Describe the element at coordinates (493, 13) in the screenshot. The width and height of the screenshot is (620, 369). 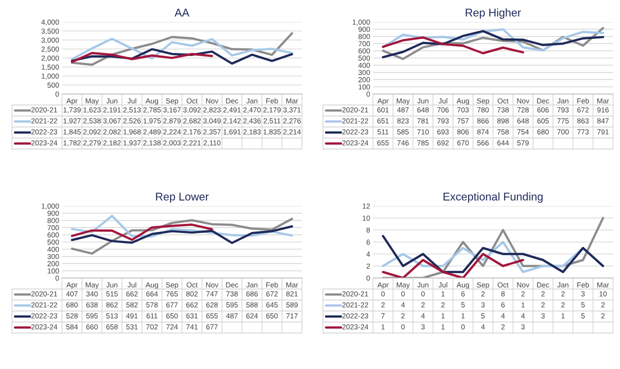
I see `chart-title: Rep Higher` at that location.